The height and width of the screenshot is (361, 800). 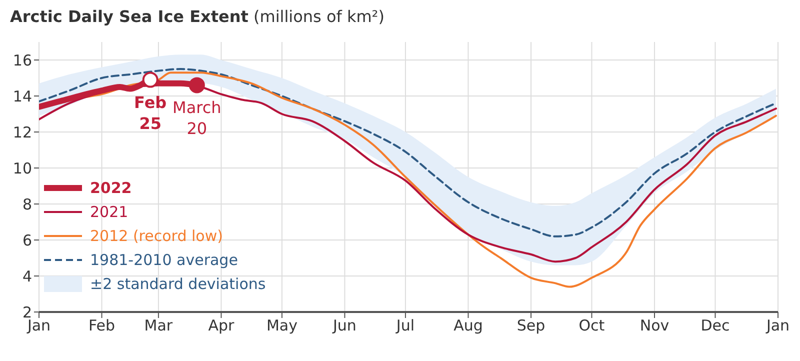 What do you see at coordinates (22, 168) in the screenshot?
I see `y-tick-label: 10` at bounding box center [22, 168].